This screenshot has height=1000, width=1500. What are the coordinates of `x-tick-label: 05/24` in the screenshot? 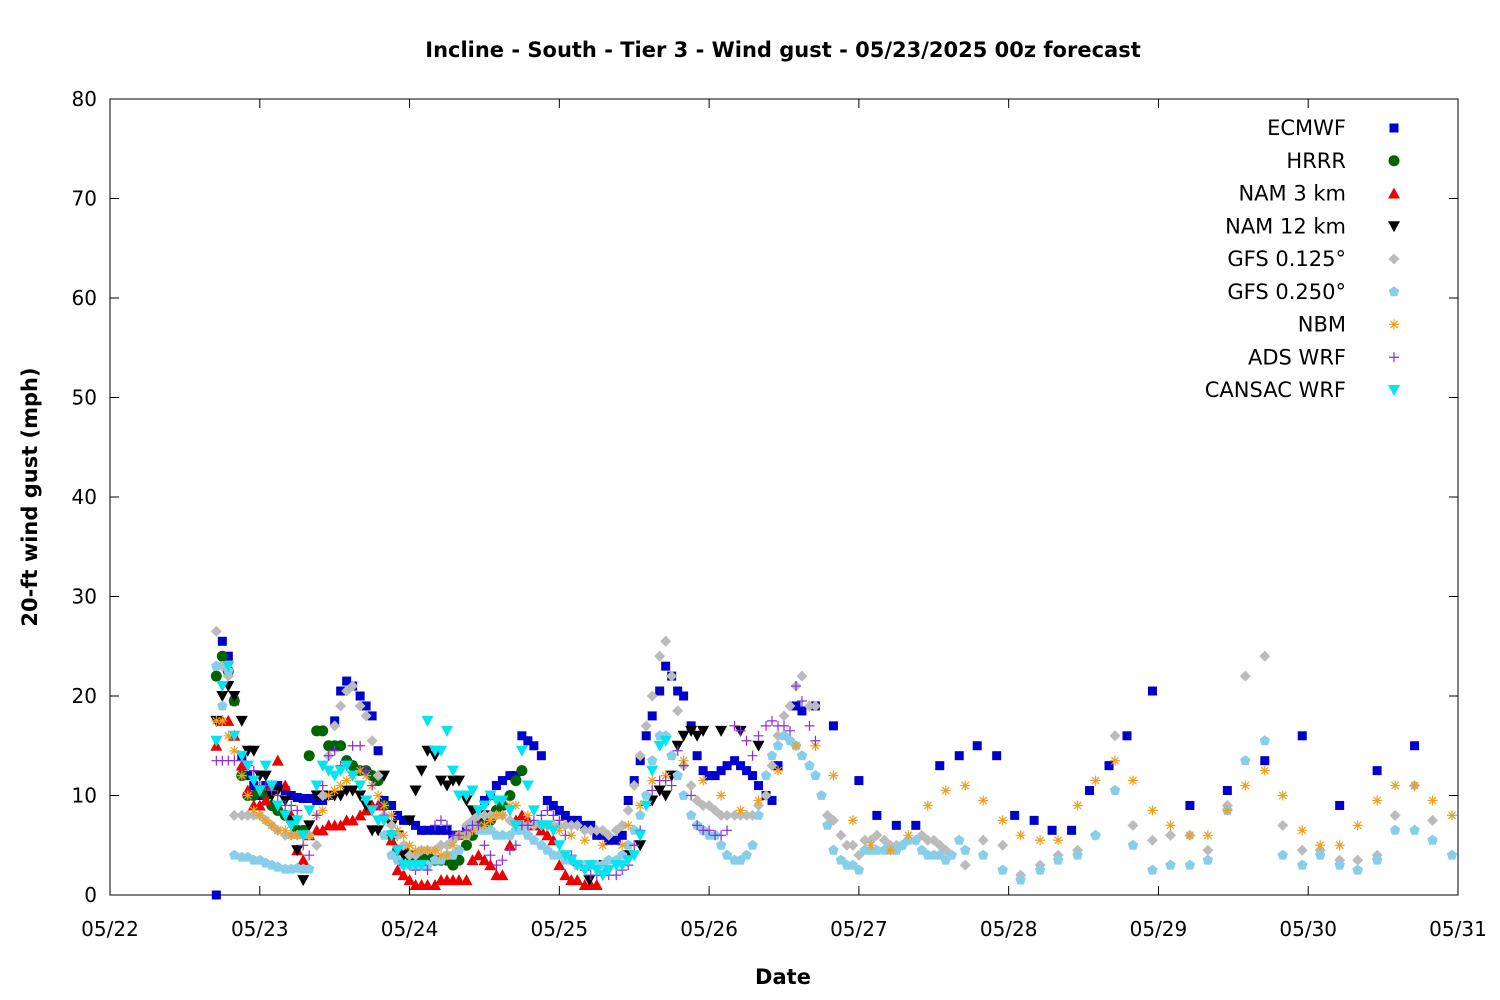 It's located at (410, 929).